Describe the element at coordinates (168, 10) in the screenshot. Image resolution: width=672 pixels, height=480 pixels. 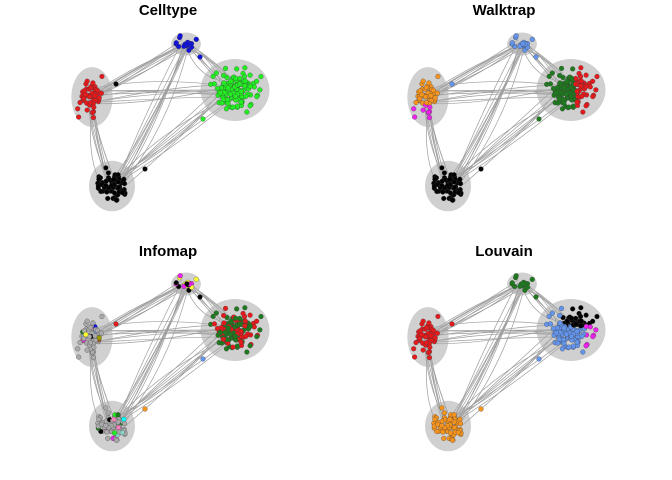
I see `panel-title-celltype: Celltype` at that location.